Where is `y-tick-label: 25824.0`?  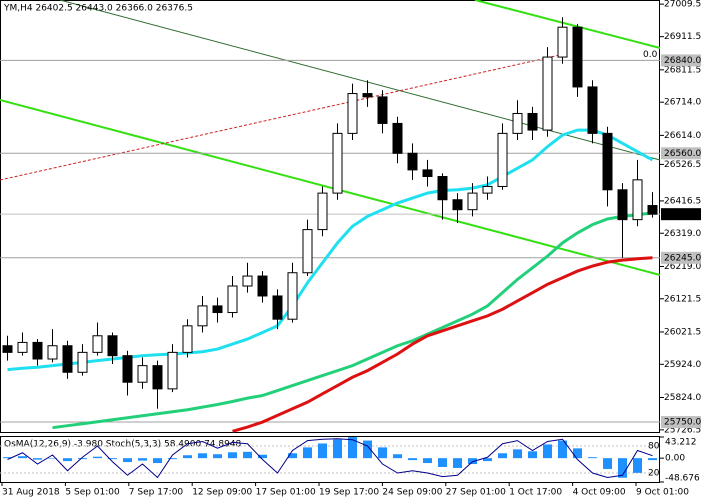
y-tick-label: 25824.0 is located at coordinates (682, 398).